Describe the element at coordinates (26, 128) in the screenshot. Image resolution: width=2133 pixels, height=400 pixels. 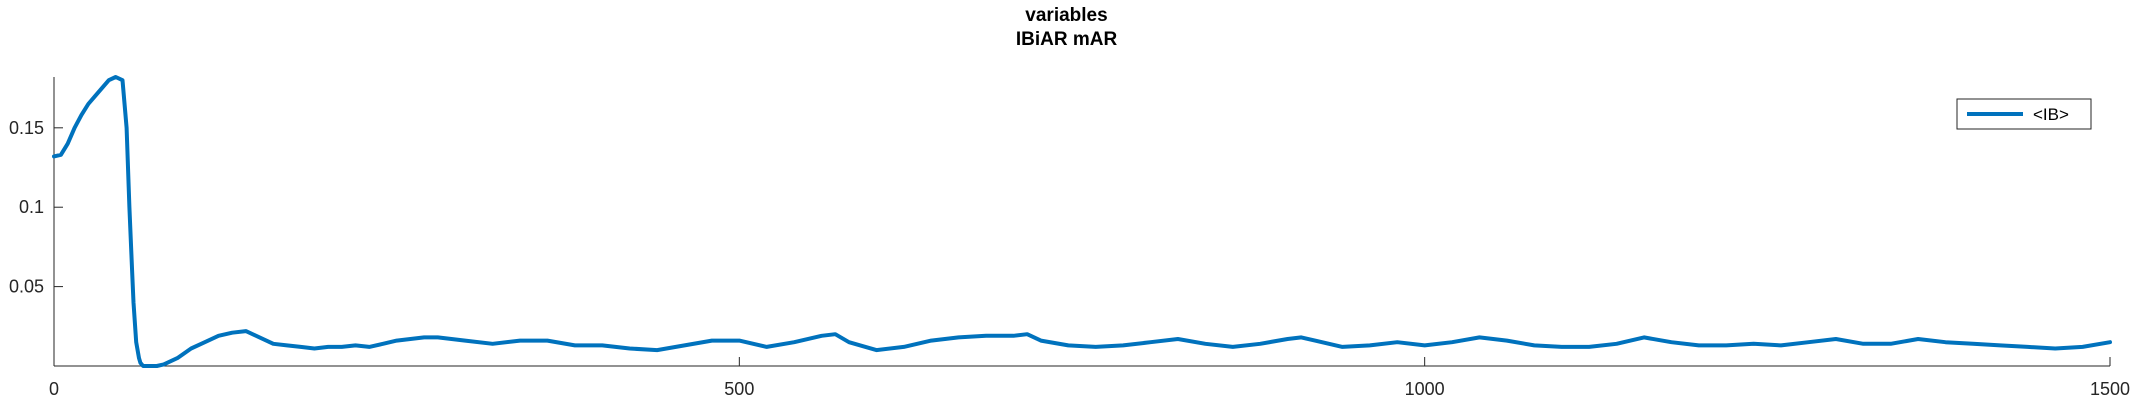
I see `y-tick-label: 0.15` at that location.